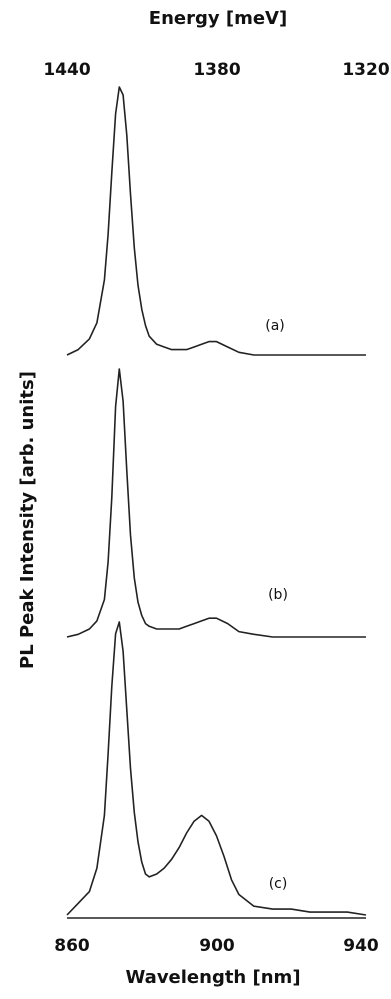  What do you see at coordinates (218, 18) in the screenshot?
I see `top-axis-title: Energy [meV]` at bounding box center [218, 18].